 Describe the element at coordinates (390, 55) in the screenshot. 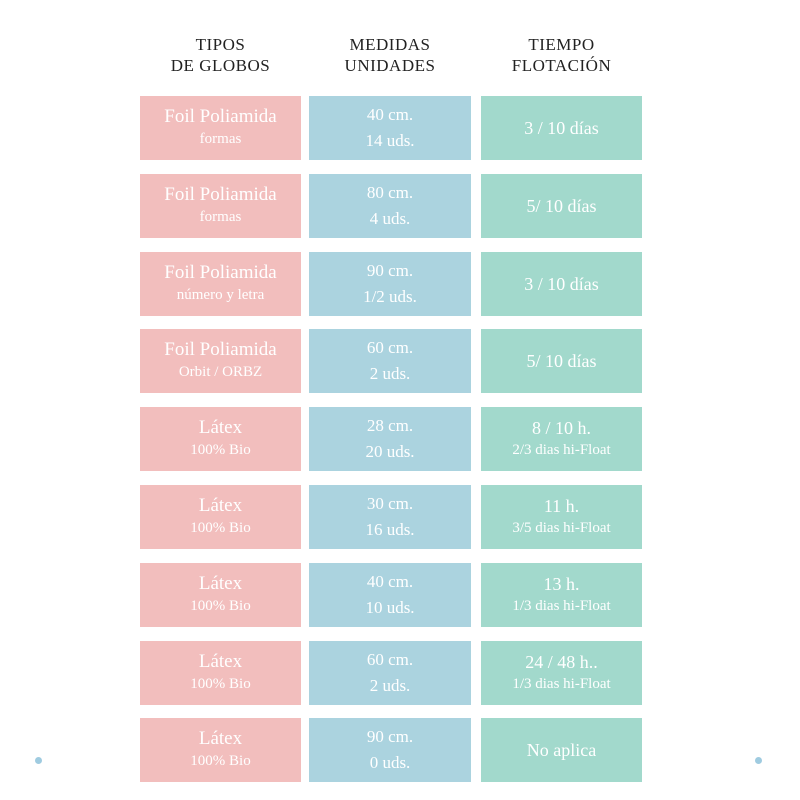

I see `column-header: MEDIDAS UNIDADES` at that location.